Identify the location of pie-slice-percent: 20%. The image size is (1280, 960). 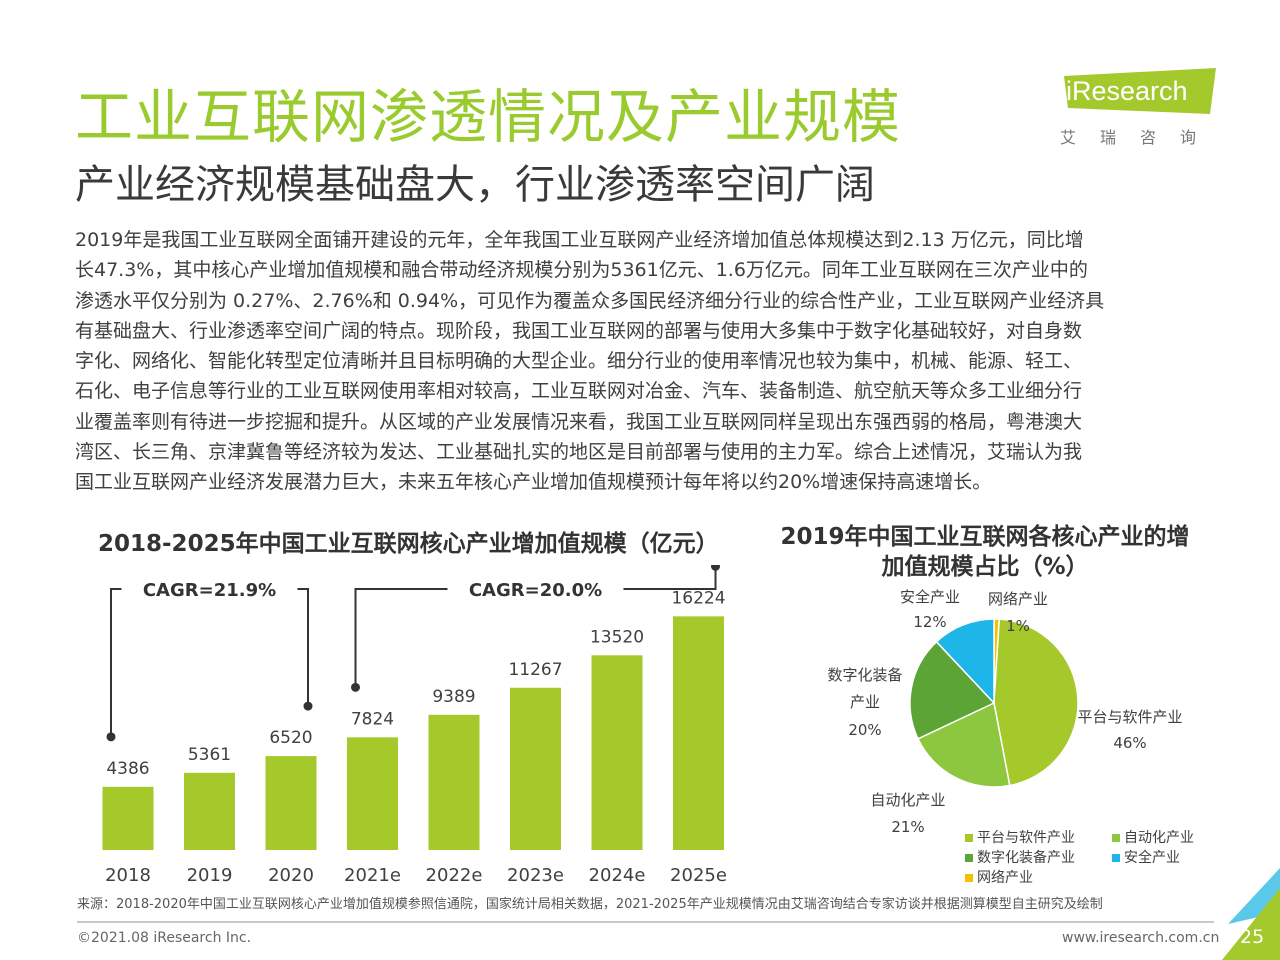
(864, 730).